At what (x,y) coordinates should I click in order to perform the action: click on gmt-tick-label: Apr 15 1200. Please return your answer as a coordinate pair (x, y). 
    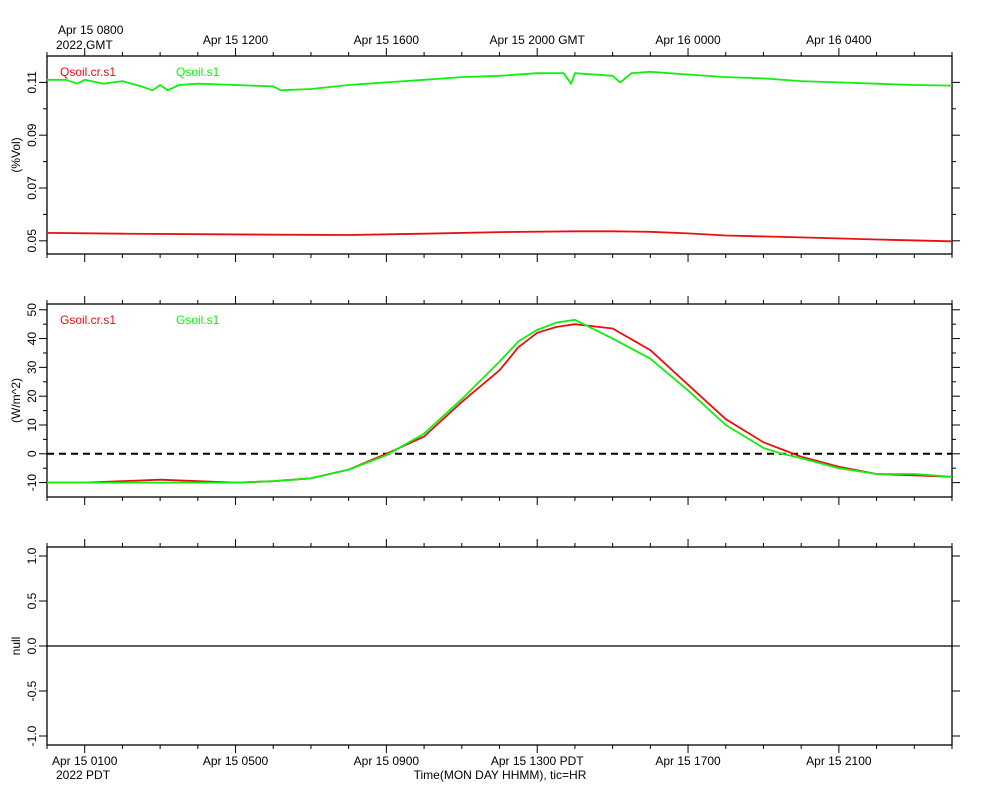
    Looking at the image, I should click on (236, 40).